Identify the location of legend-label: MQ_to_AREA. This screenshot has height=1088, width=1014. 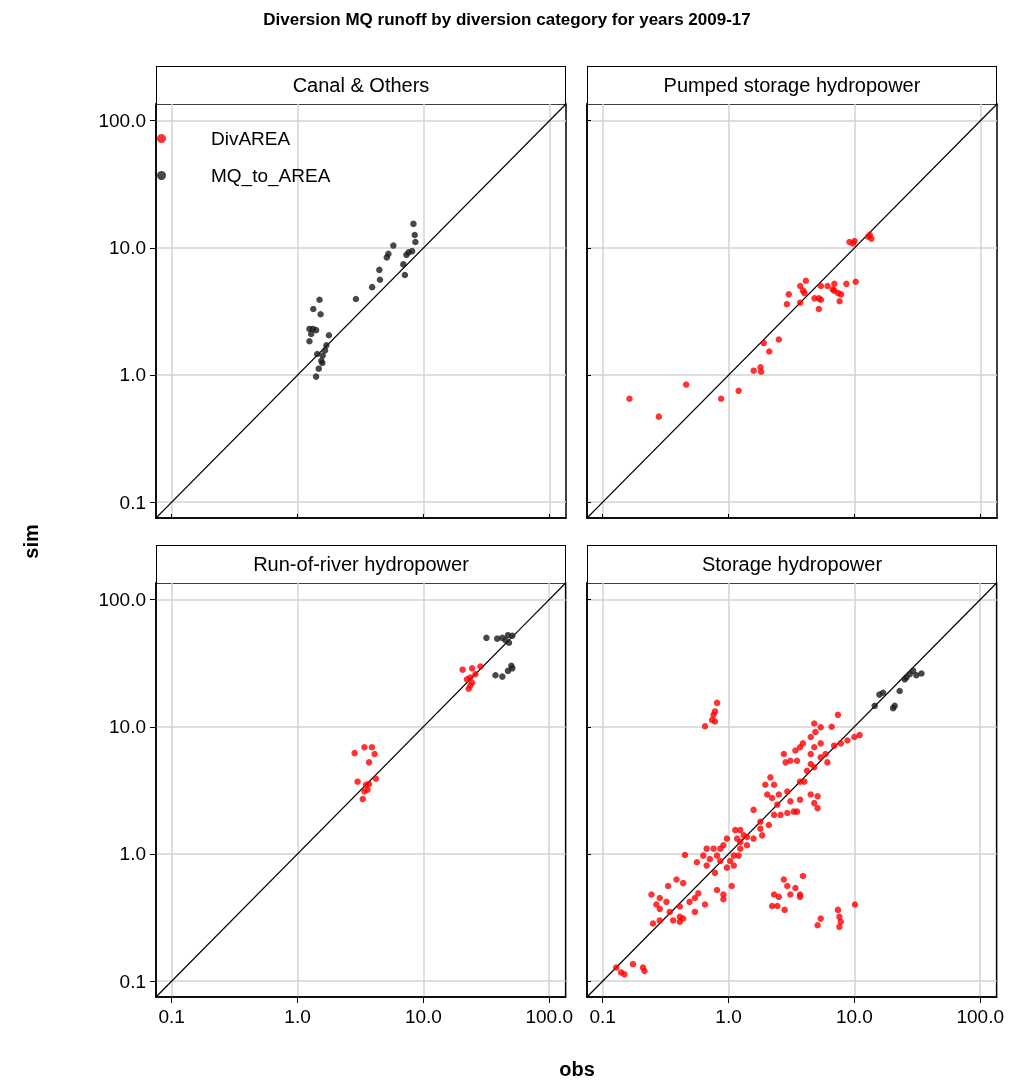
(271, 176).